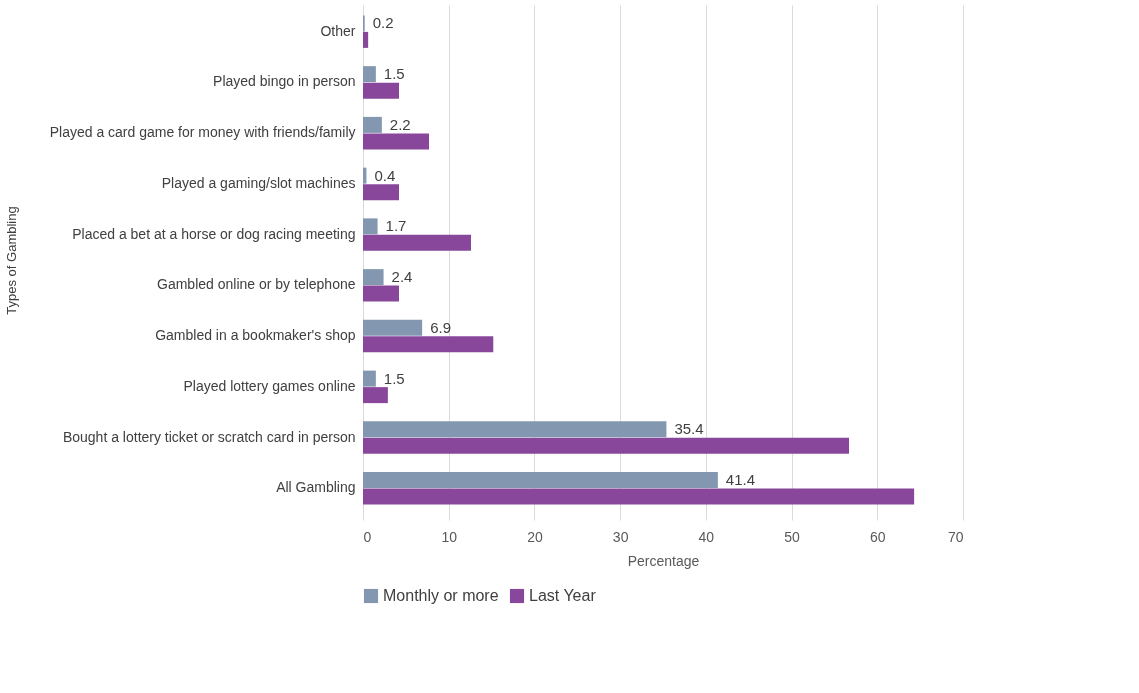  Describe the element at coordinates (11, 260) in the screenshot. I see `y-axis-title: Types of Gambling` at that location.